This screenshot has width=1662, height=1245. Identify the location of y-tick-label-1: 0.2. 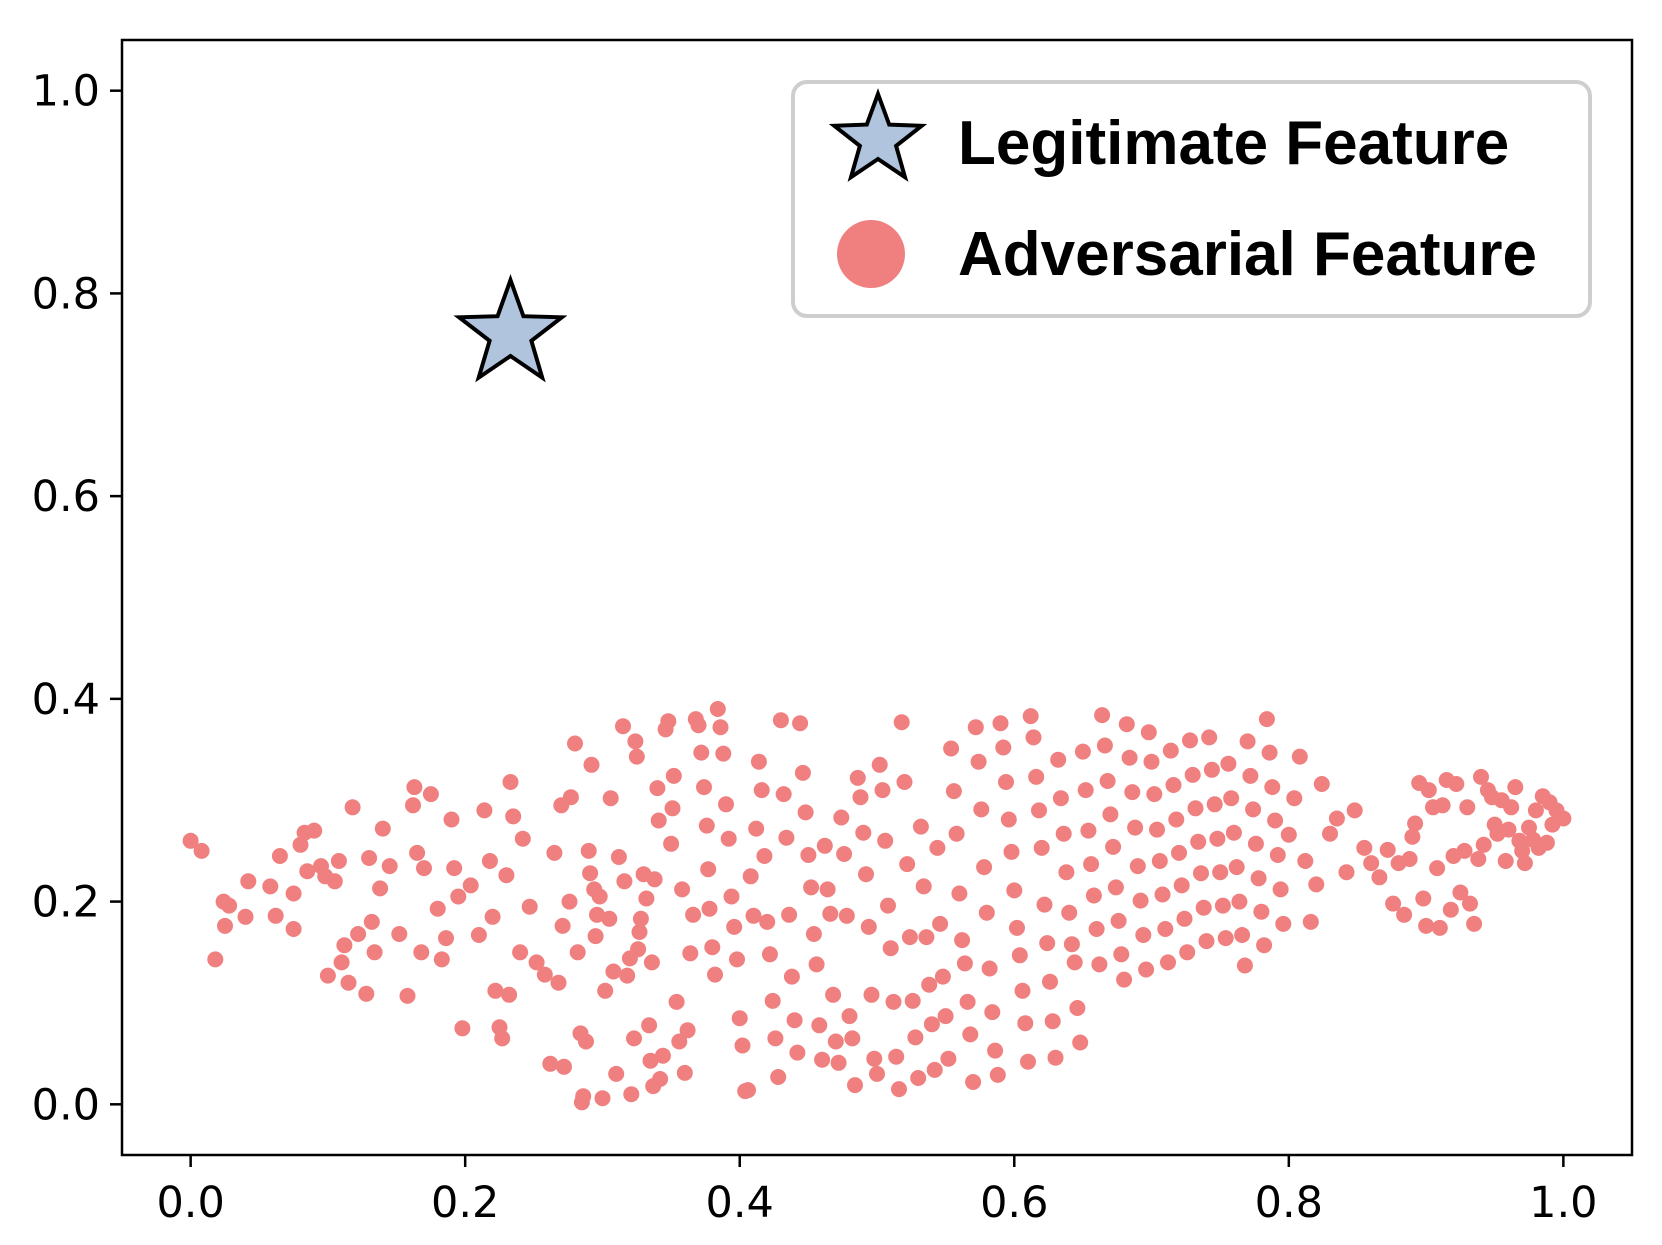
(66, 903).